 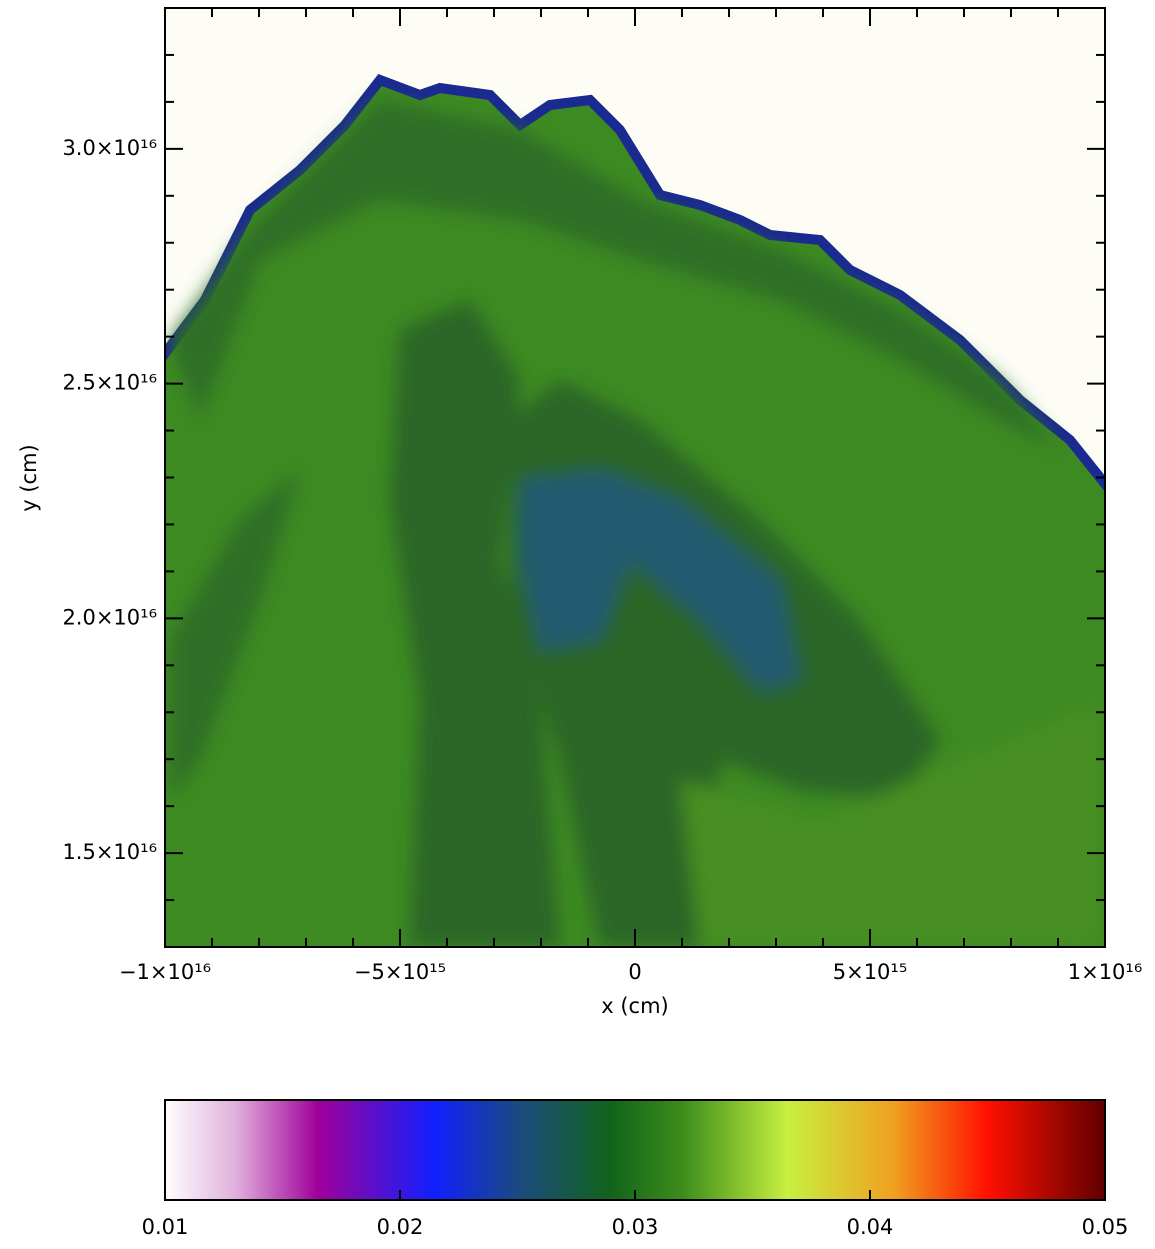 I want to click on colorbar, so click(x=635, y=1150).